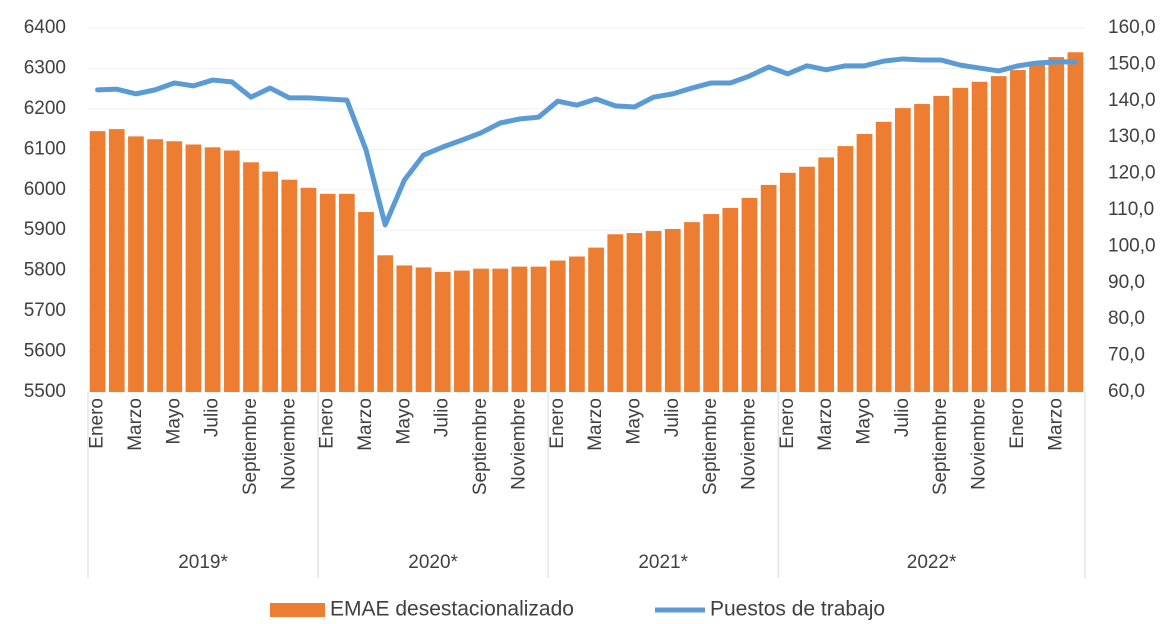  Describe the element at coordinates (1132, 100) in the screenshot. I see `y2-tick-label: 140,0` at that location.